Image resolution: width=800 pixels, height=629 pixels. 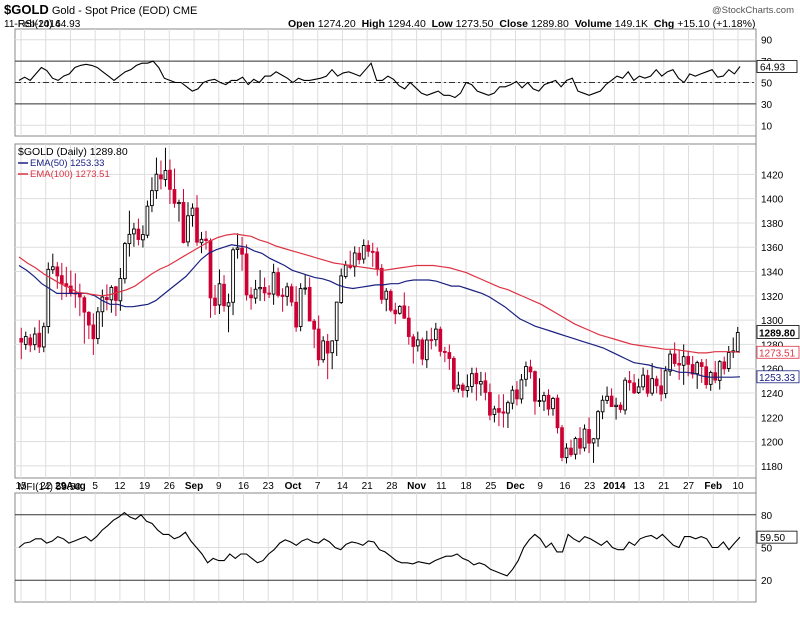 I want to click on x-tick-label: 18, so click(x=466, y=486).